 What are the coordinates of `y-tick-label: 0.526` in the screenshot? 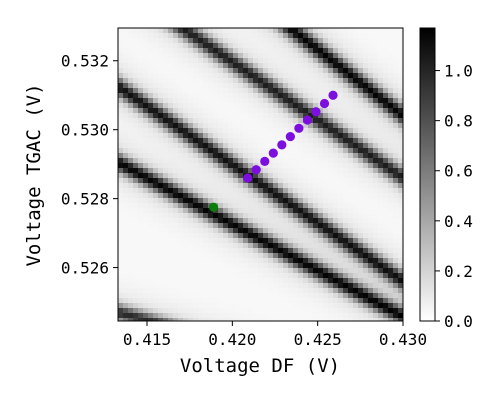 It's located at (85, 268).